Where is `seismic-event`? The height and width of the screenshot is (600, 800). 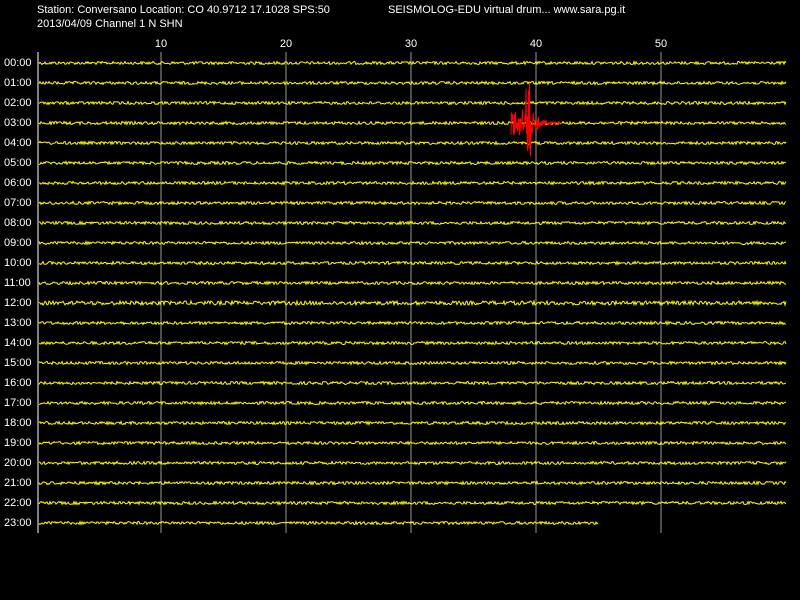
seismic-event is located at coordinates (536, 119).